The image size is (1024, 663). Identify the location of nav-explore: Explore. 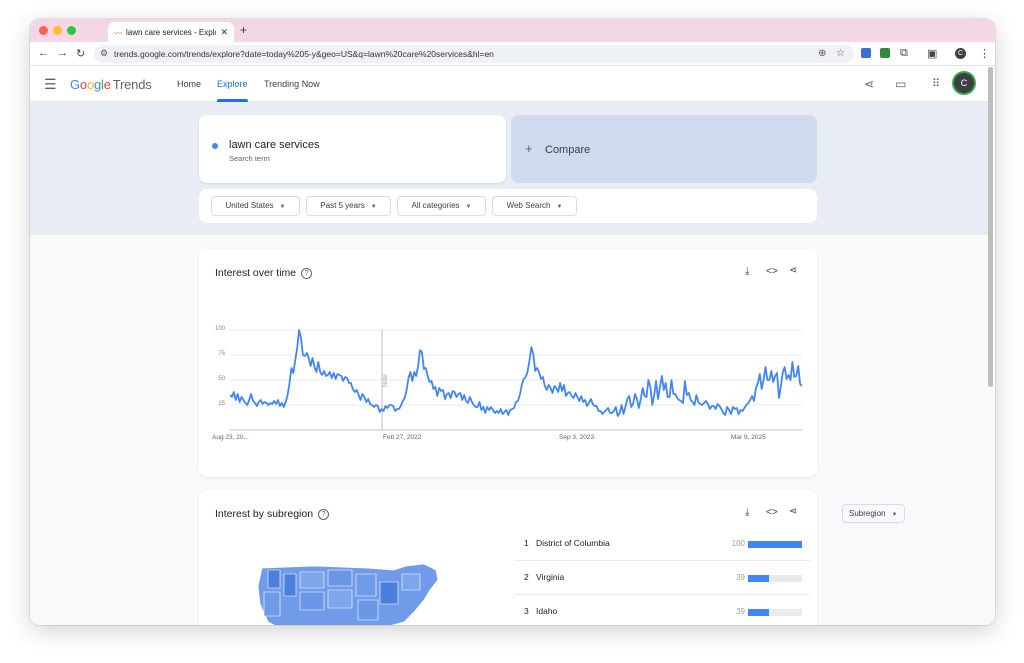
(232, 84).